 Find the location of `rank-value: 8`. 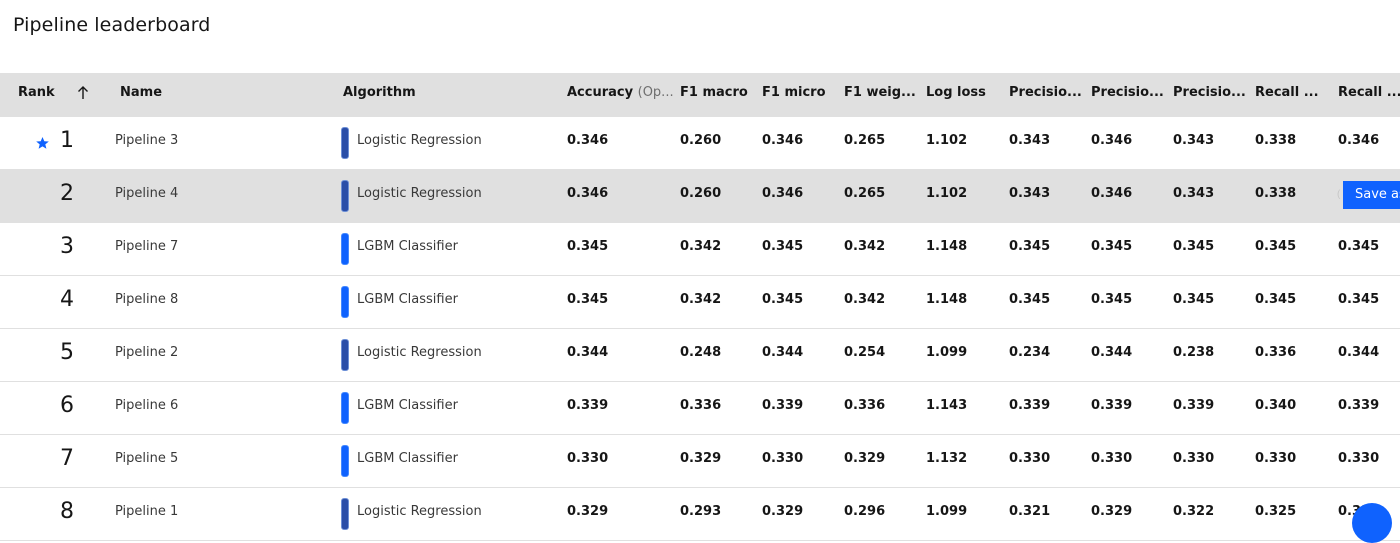

rank-value: 8 is located at coordinates (67, 511).